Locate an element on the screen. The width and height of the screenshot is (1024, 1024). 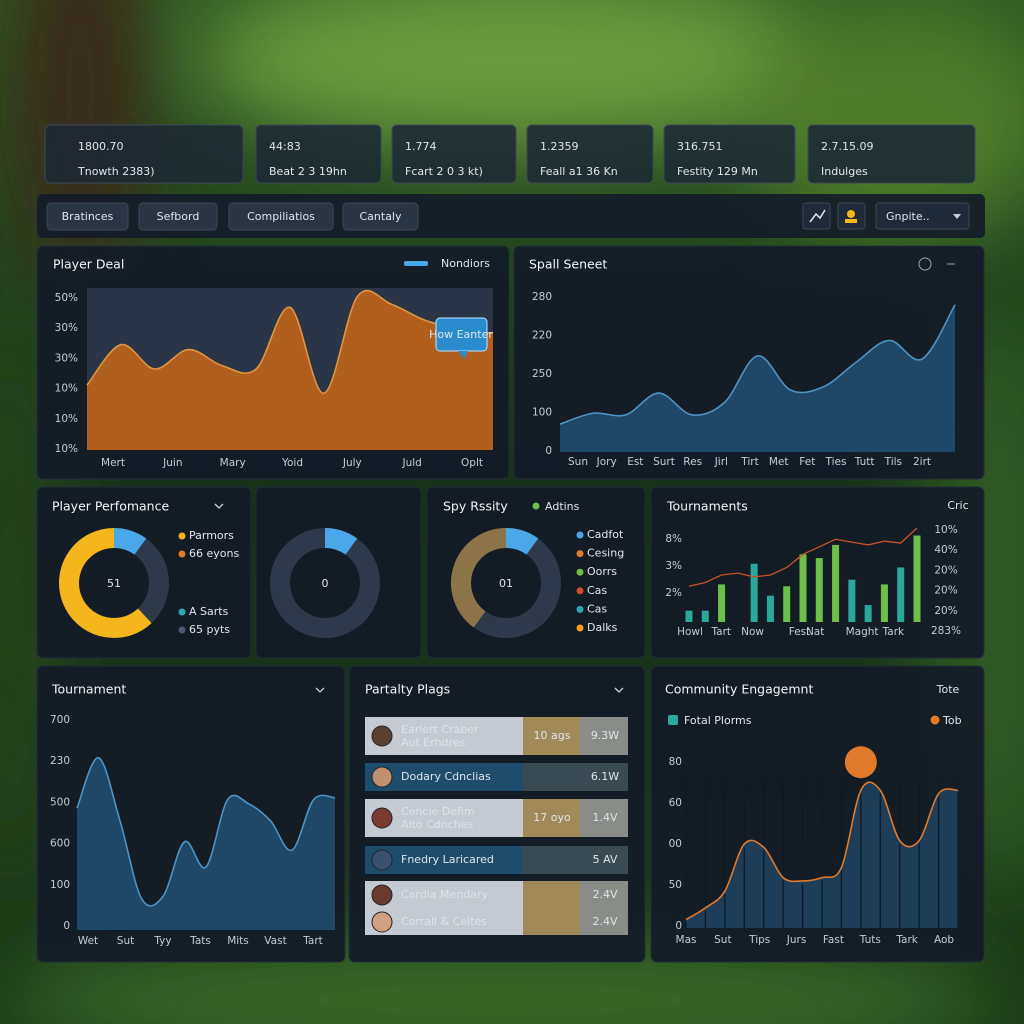
y-tick-label: 00 is located at coordinates (675, 844).